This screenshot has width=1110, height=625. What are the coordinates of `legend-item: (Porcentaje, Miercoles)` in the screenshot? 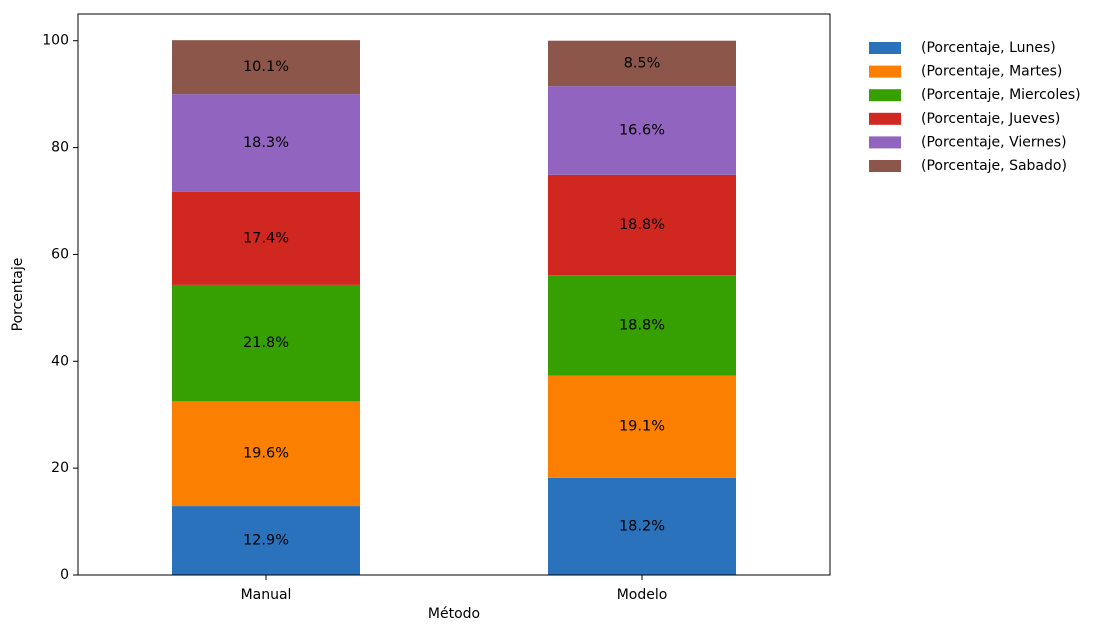 It's located at (975, 95).